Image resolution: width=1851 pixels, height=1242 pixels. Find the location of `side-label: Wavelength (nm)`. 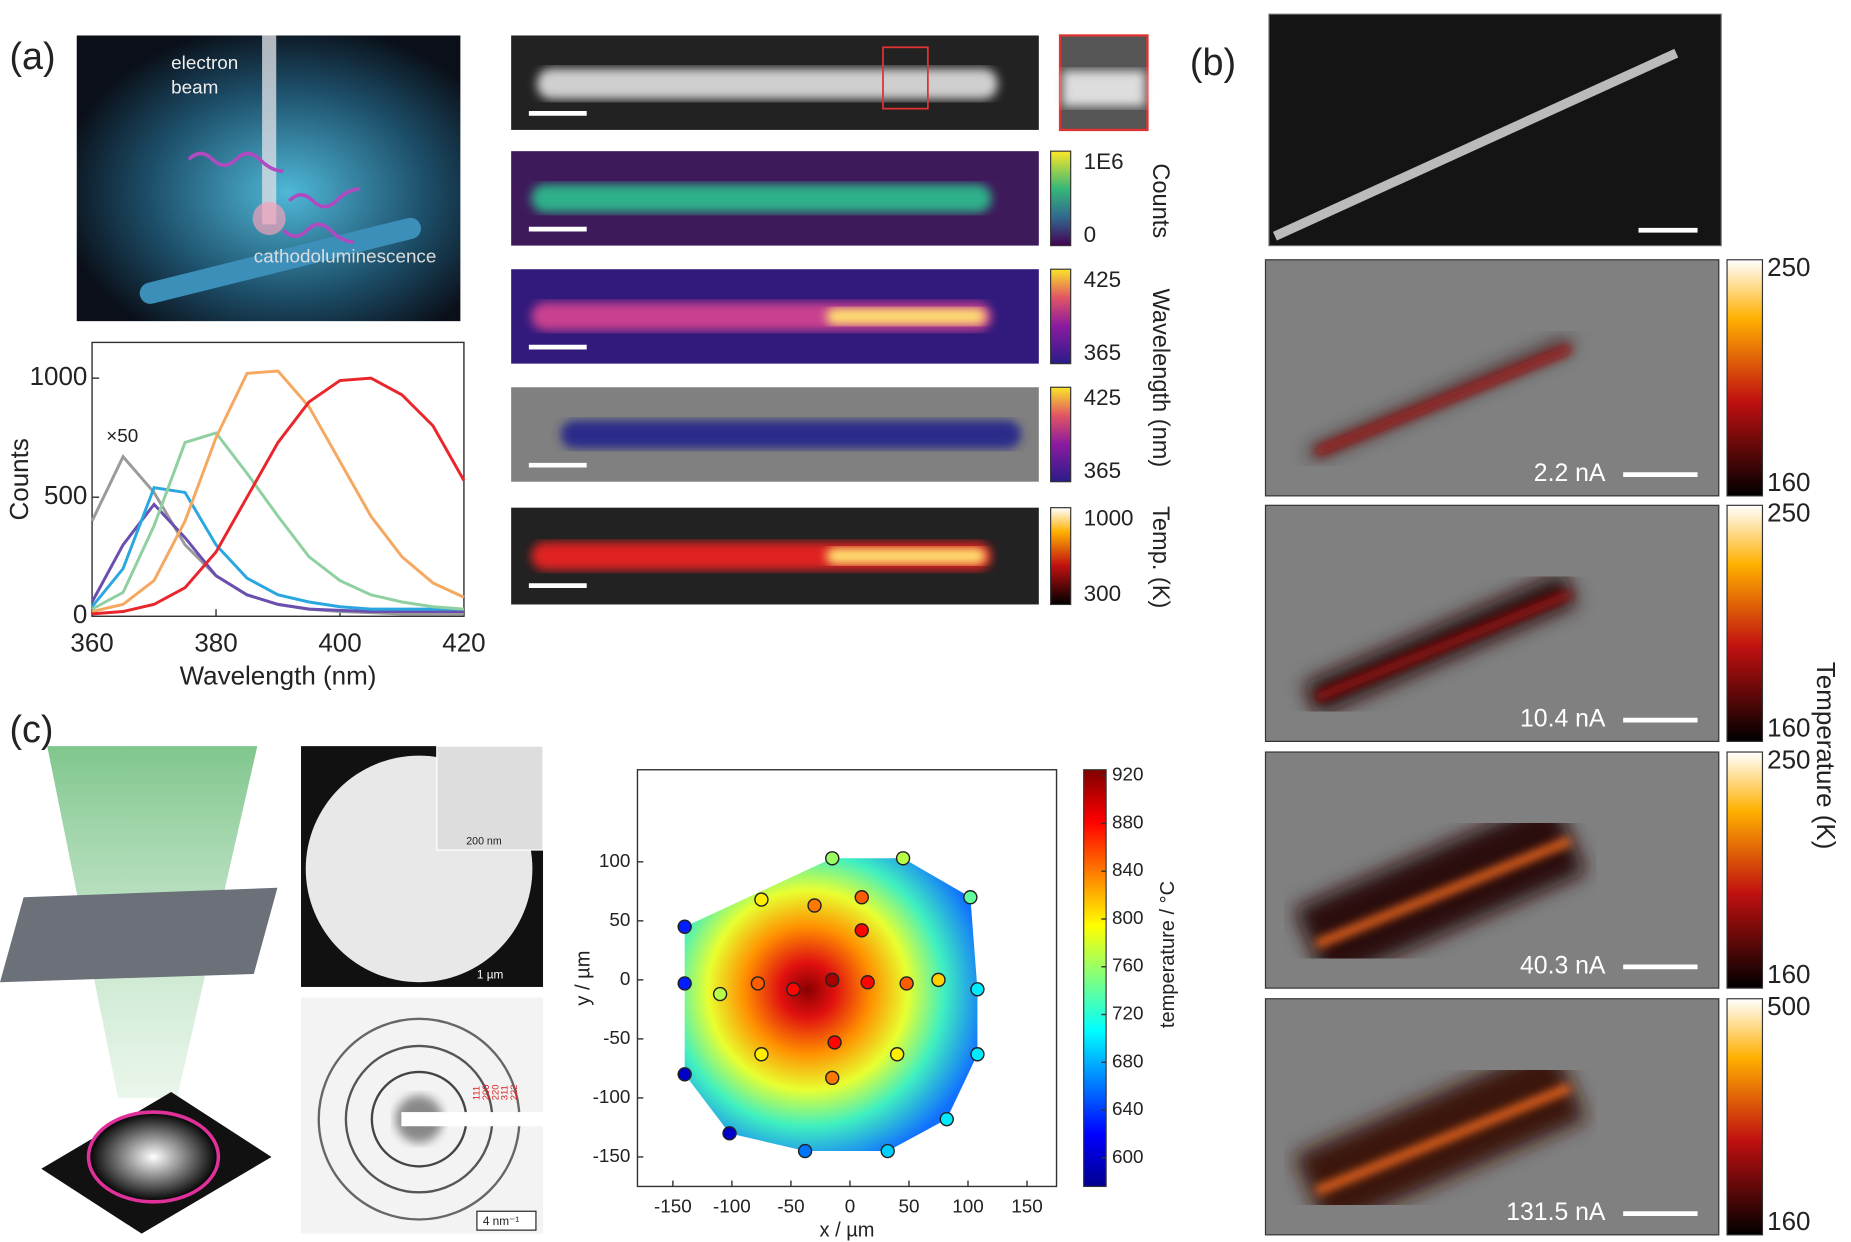

side-label: Wavelength (nm) is located at coordinates (1160, 377).